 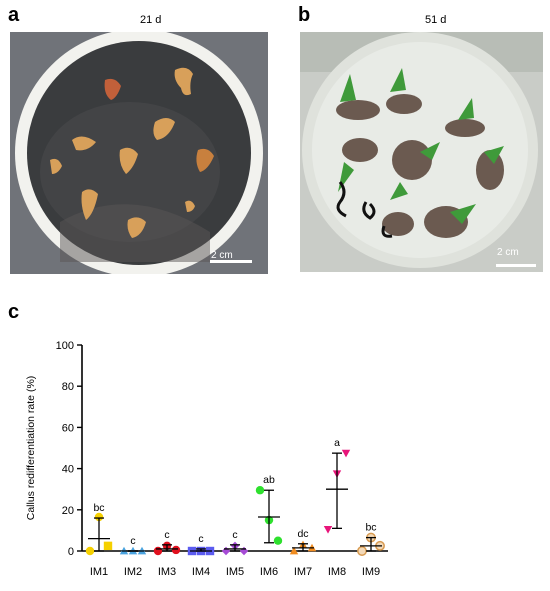 I want to click on chart-plot-area: bc c c c c ab dc a bc, so click(x=235, y=496).